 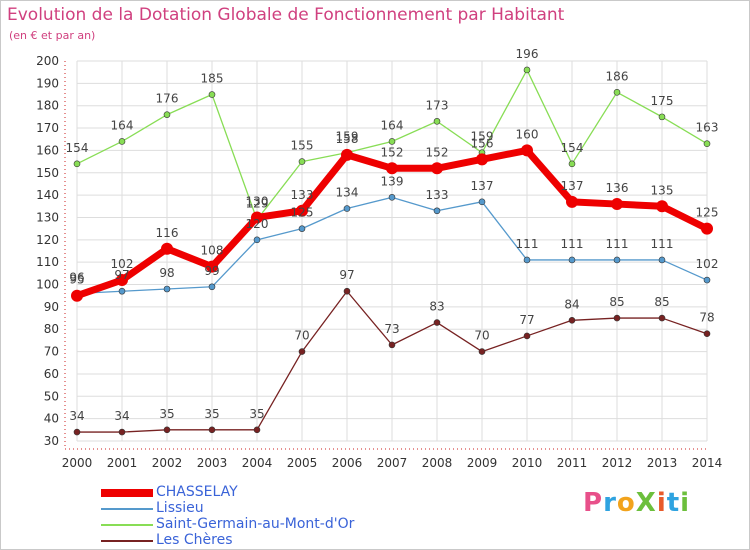 I want to click on data-label-chasselay: 130, so click(x=257, y=201).